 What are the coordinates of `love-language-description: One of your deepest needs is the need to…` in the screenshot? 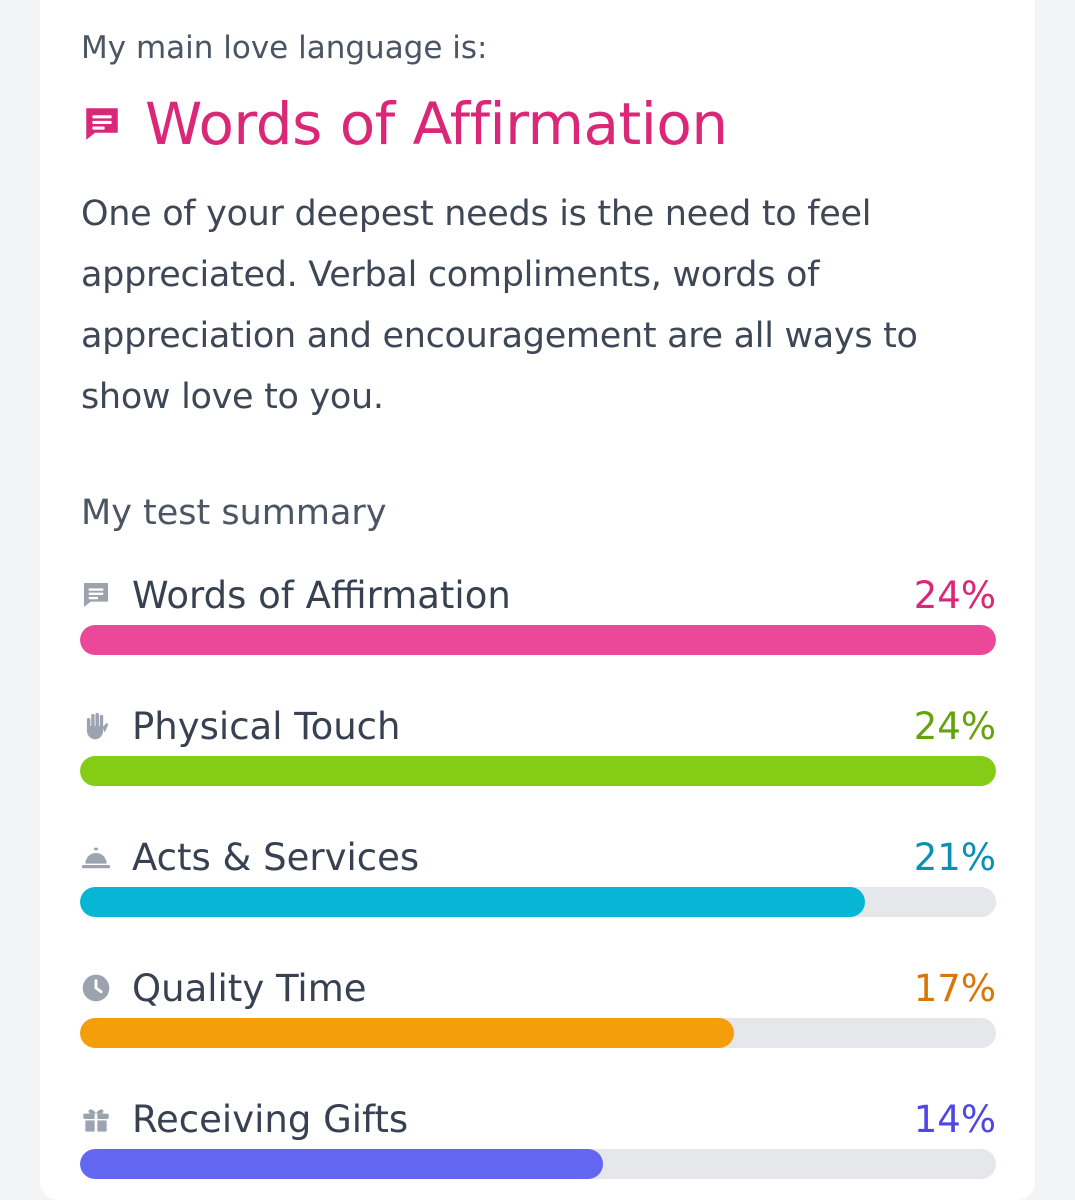 It's located at (499, 305).